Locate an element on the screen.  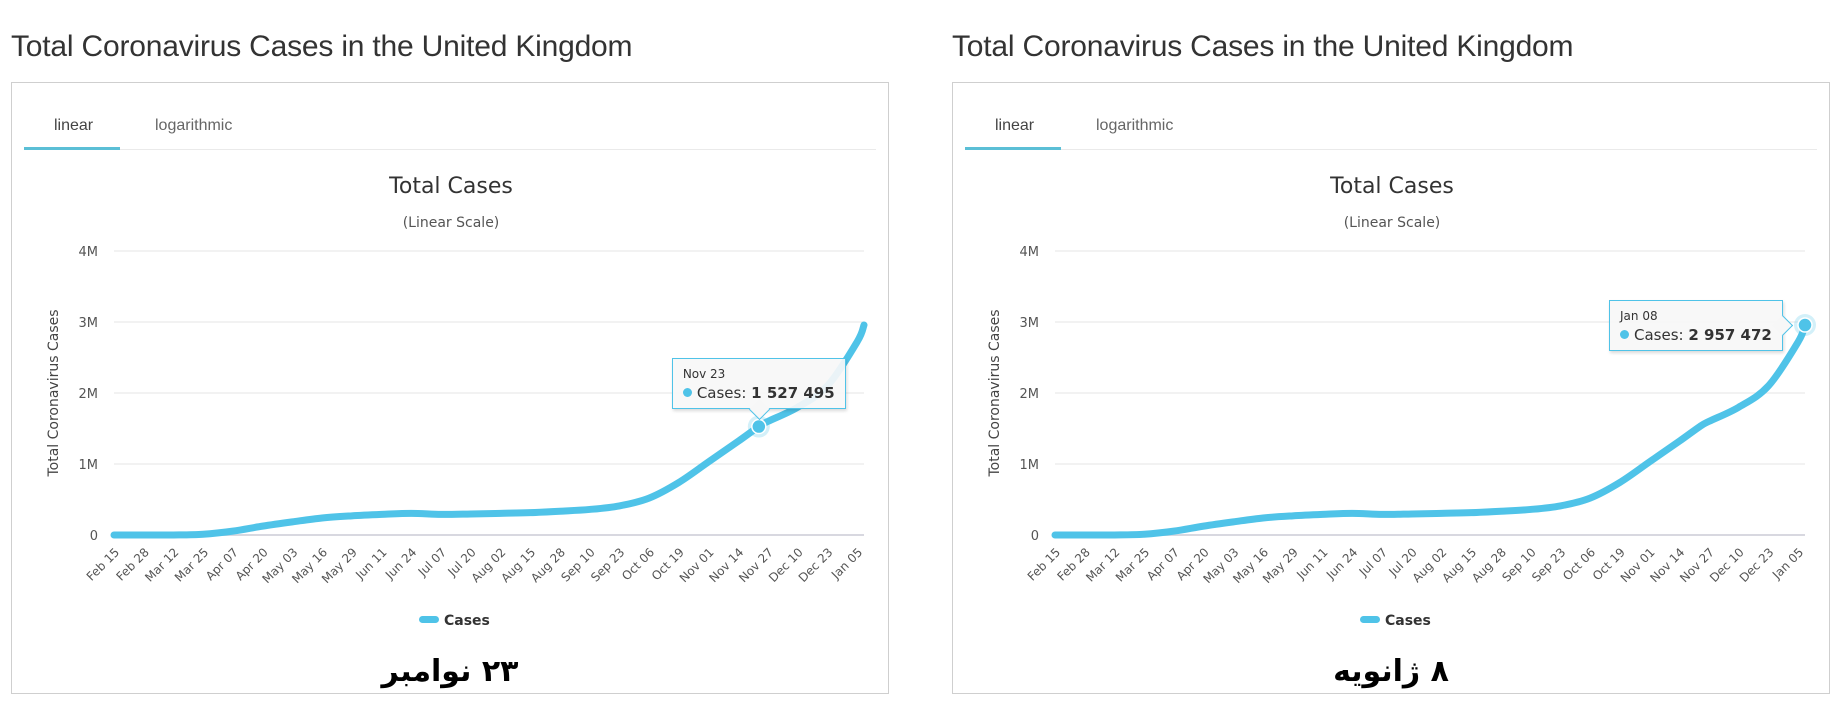
date-caption: ۲۳ نوامبر is located at coordinates (450, 671).